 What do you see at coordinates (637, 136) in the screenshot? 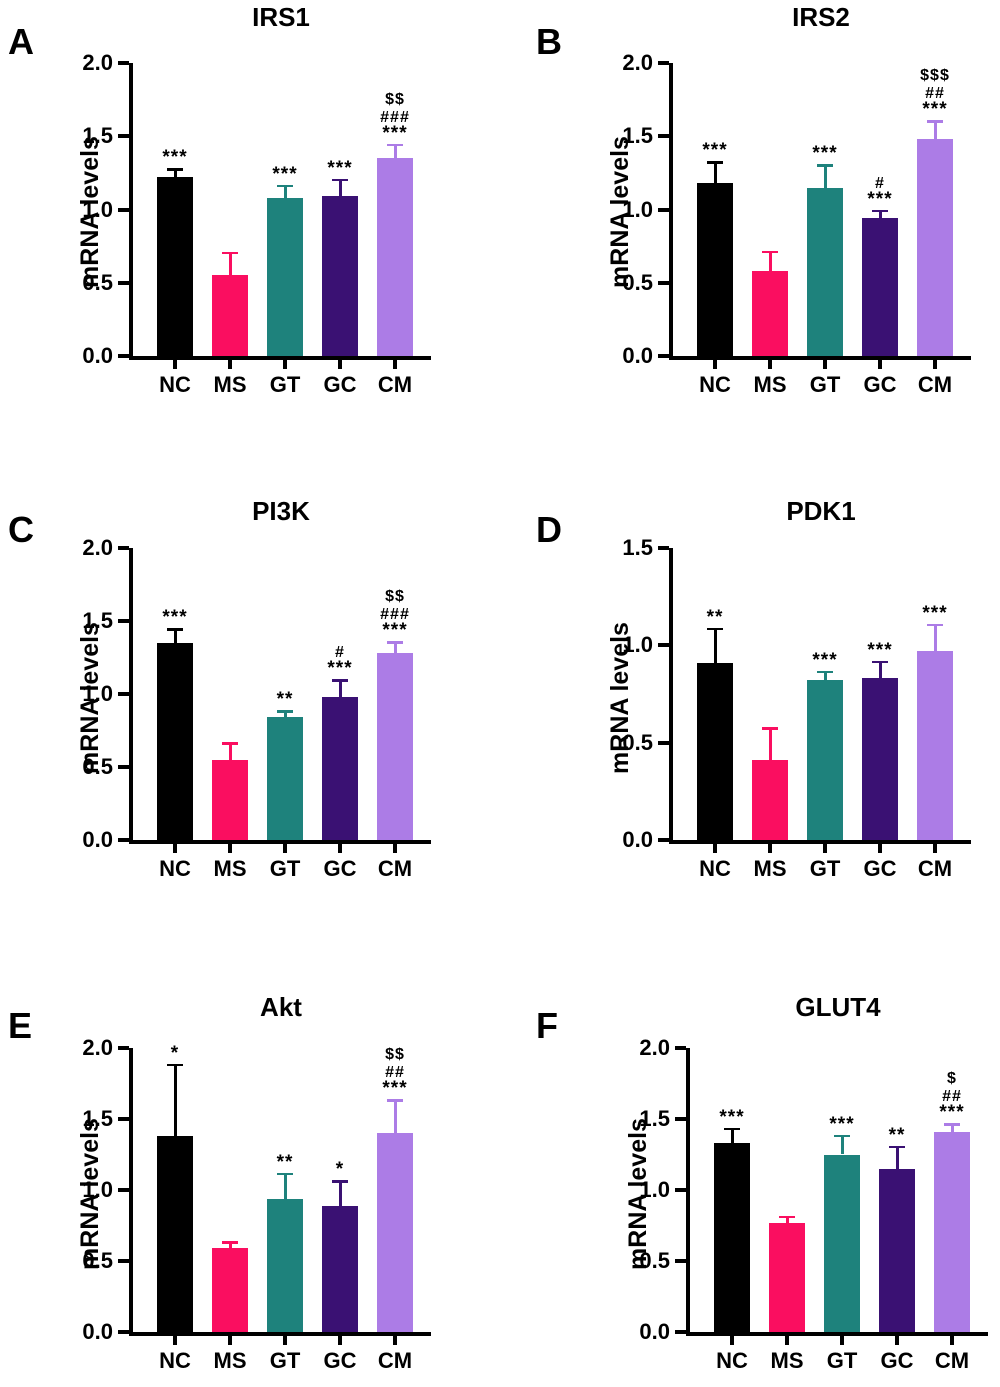
I see `y-tick-label: 1.5` at bounding box center [637, 136].